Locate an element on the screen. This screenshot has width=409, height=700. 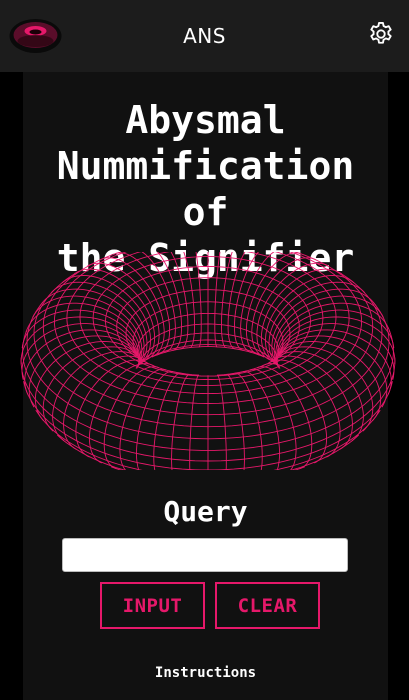
query-input is located at coordinates (205, 555).